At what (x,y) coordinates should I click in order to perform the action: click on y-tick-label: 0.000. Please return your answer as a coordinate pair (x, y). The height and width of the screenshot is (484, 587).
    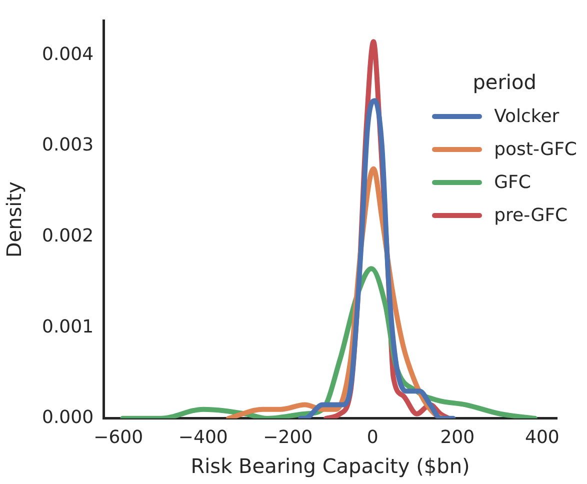
    Looking at the image, I should click on (68, 417).